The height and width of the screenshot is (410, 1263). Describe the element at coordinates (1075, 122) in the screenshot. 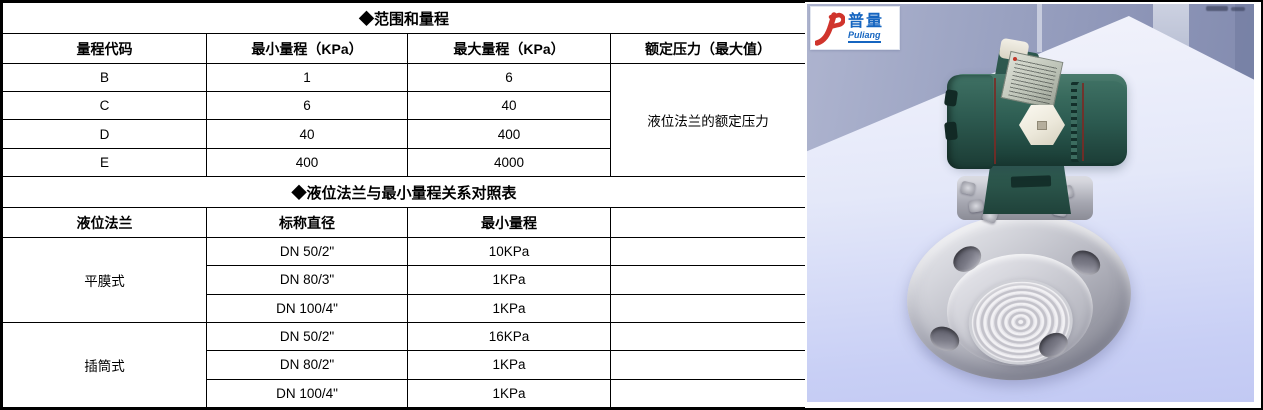

I see `cap-rib-ring` at that location.